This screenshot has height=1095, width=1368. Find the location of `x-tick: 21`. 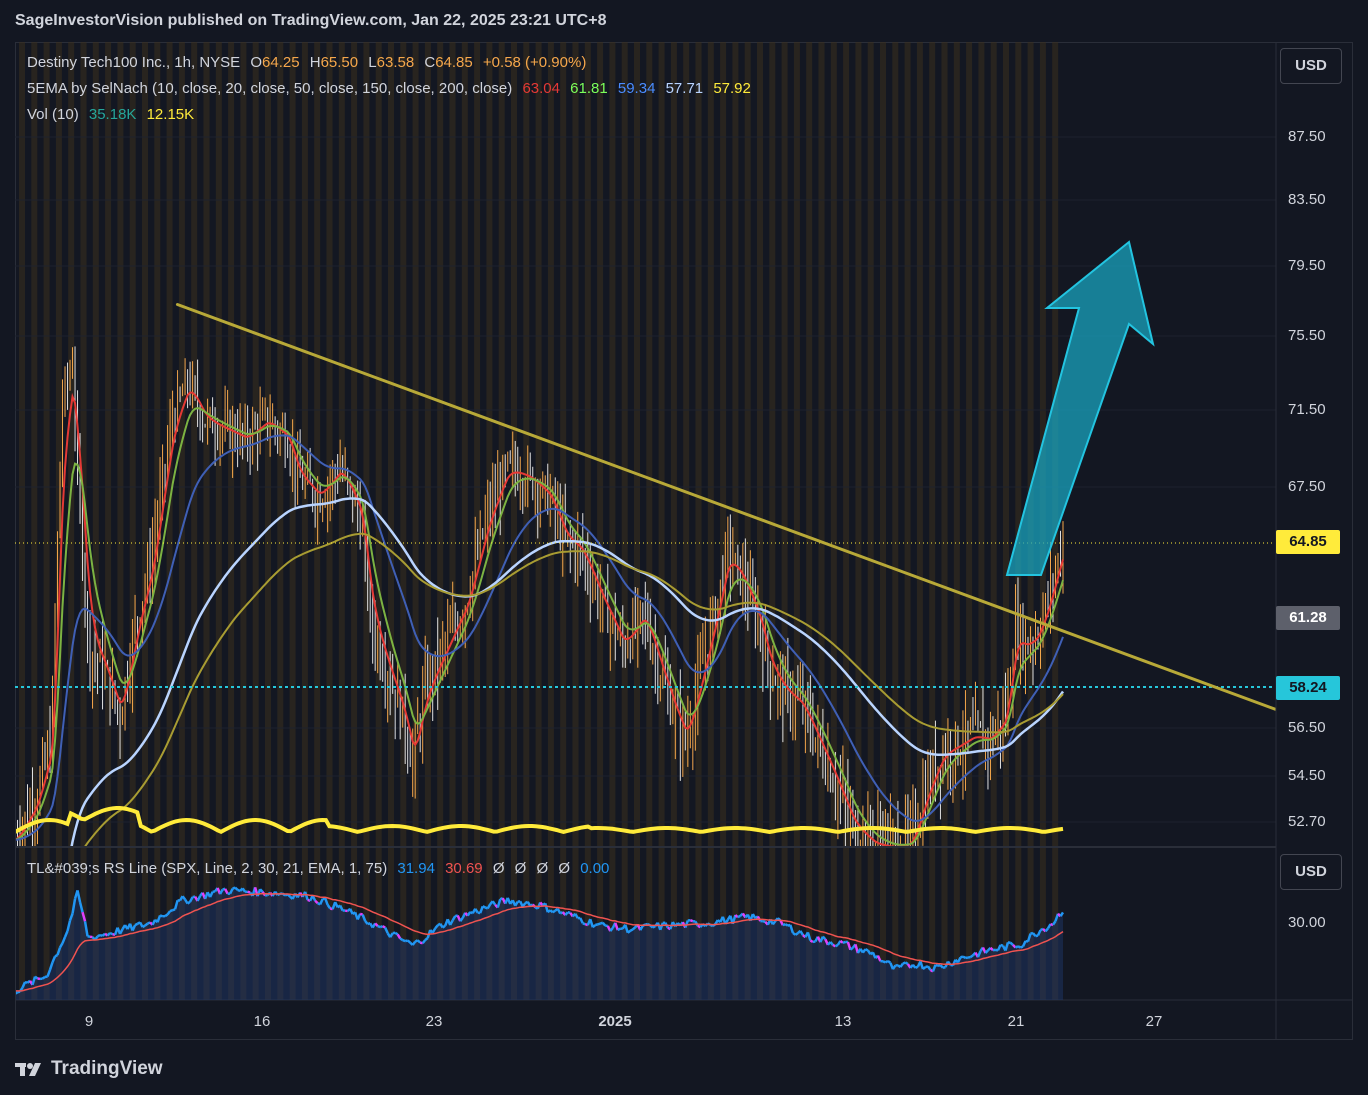

x-tick: 21 is located at coordinates (1016, 1021).